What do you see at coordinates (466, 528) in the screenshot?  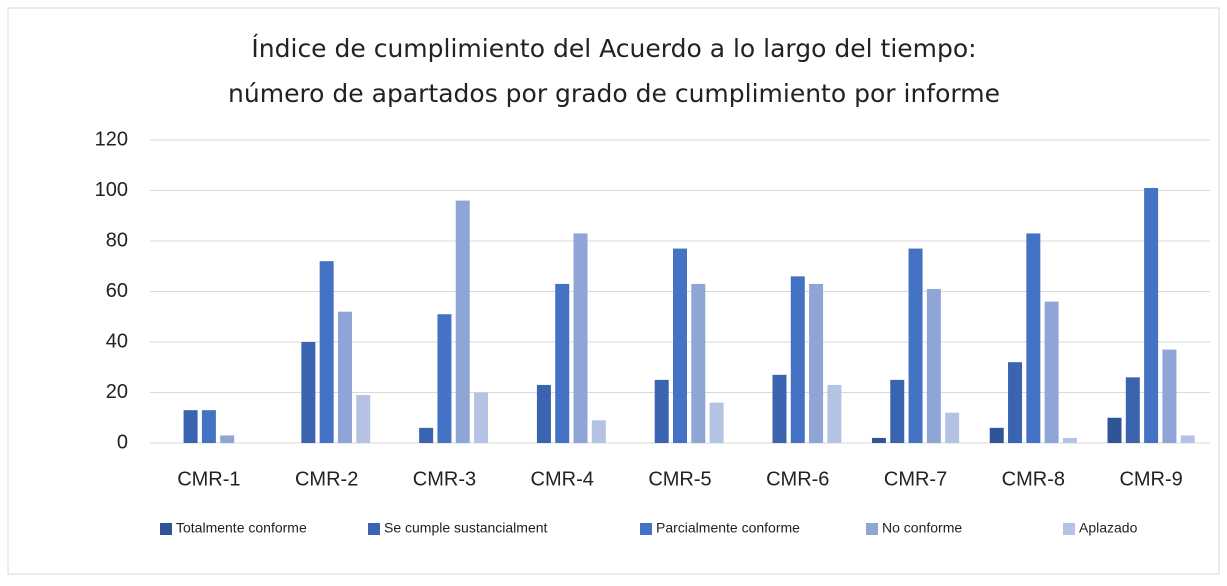 I see `legend-label: Se cumple sustancialment` at bounding box center [466, 528].